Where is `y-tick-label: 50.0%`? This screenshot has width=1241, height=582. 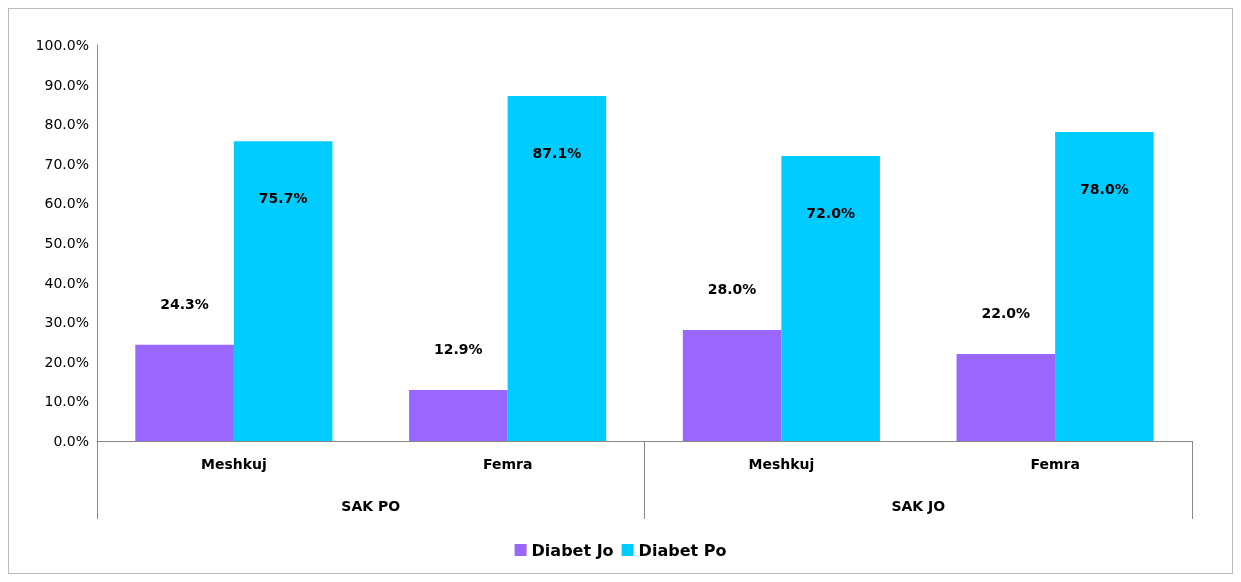
y-tick-label: 50.0% is located at coordinates (66, 243).